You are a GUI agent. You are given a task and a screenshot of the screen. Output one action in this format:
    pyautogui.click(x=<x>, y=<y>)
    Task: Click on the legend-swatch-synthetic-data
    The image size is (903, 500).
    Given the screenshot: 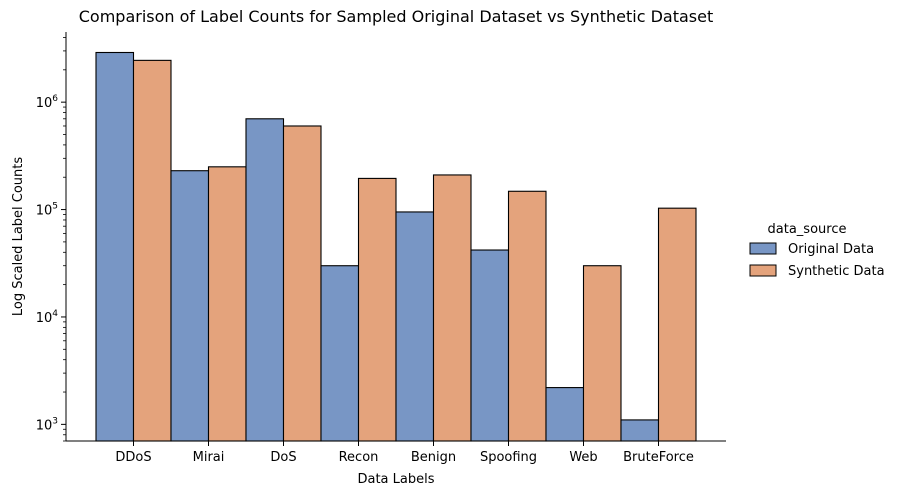 What is the action you would take?
    pyautogui.click(x=763, y=270)
    